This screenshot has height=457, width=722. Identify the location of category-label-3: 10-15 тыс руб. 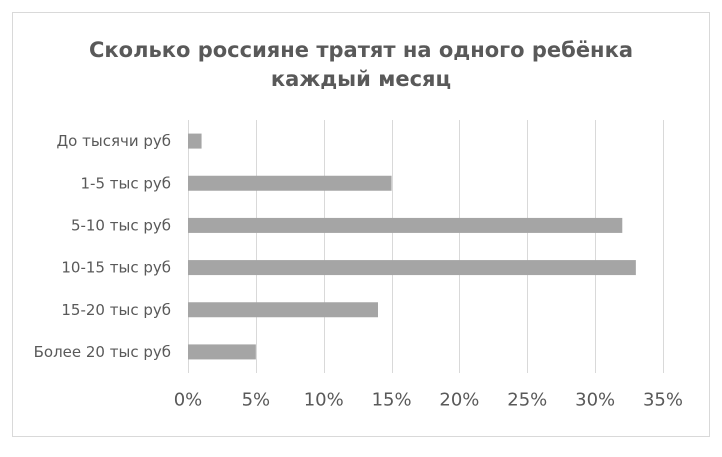
(116, 268).